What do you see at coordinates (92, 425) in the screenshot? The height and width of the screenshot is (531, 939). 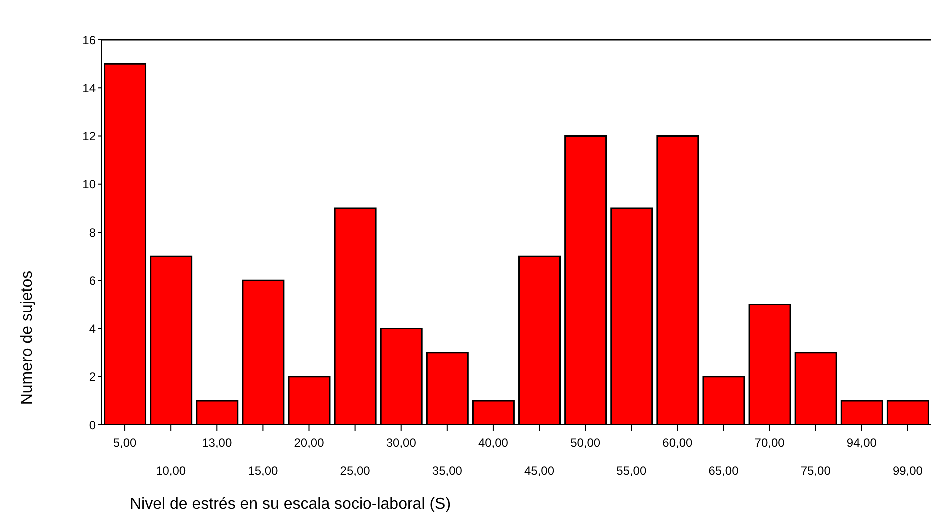 I see `y-tick-label: 0` at bounding box center [92, 425].